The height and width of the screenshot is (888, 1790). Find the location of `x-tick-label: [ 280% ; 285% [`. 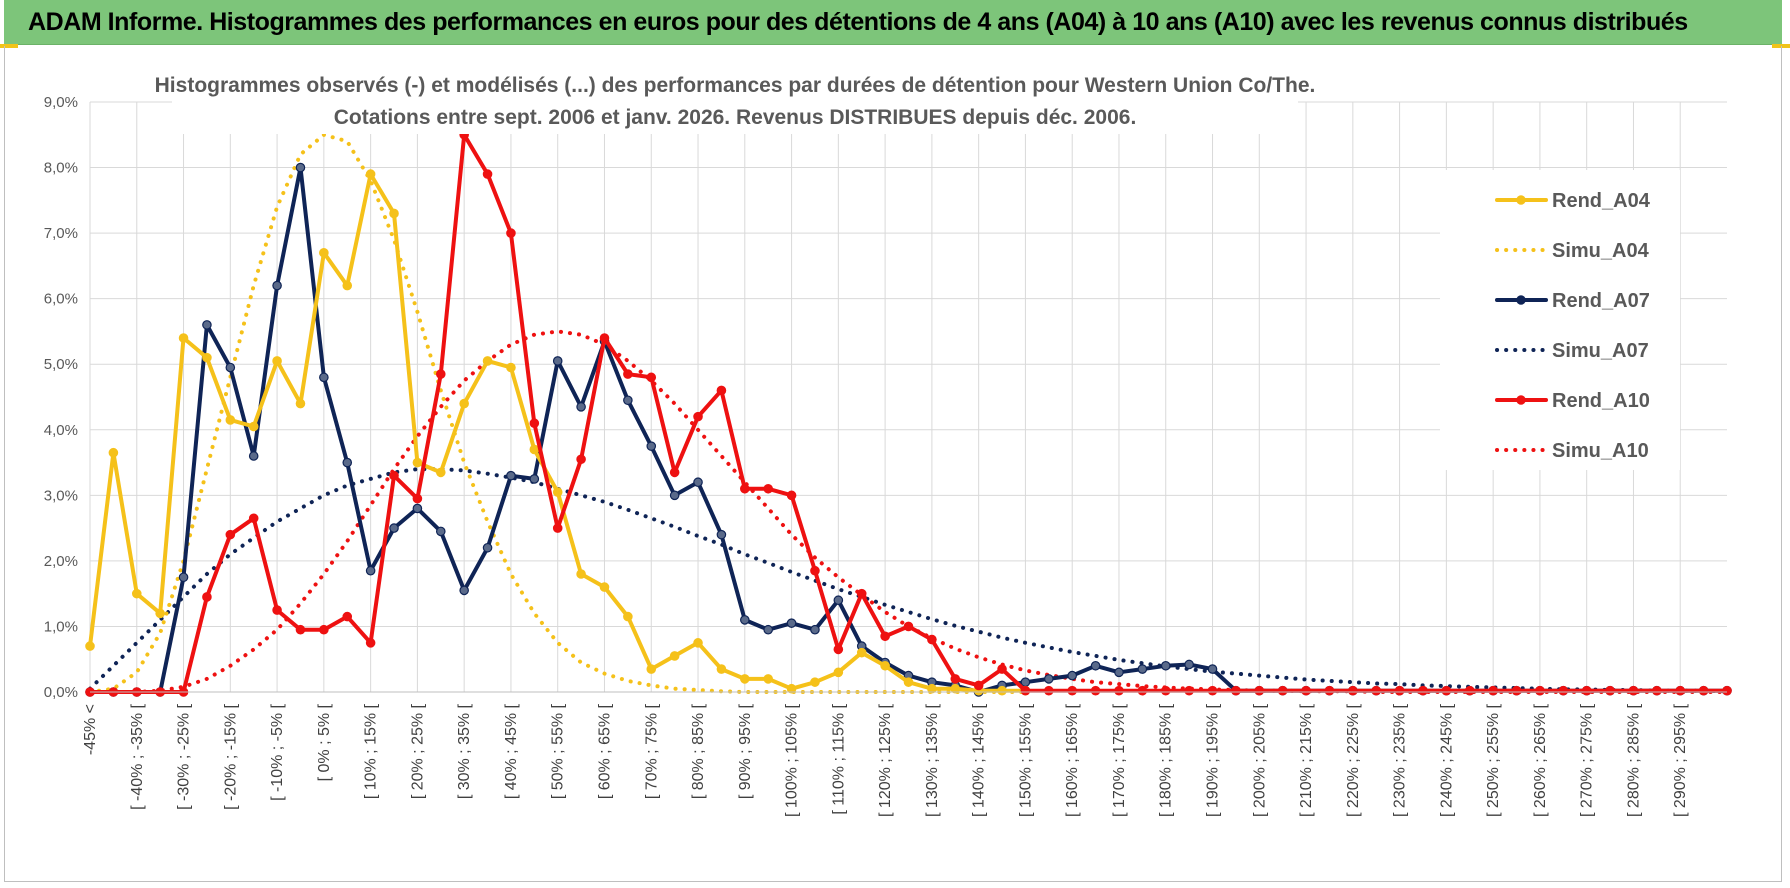

x-tick-label: [ 280% ; 285% [ is located at coordinates (1633, 760).